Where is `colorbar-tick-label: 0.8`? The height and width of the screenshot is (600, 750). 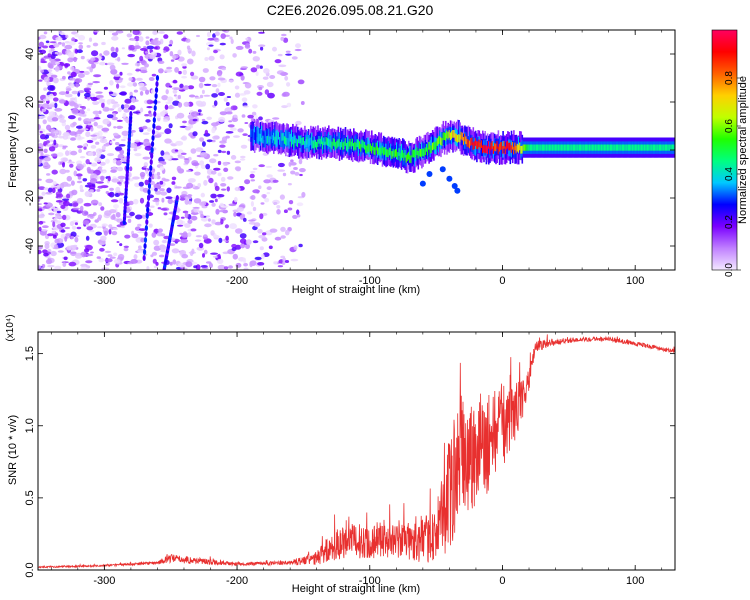 colorbar-tick-label: 0.8 is located at coordinates (729, 78).